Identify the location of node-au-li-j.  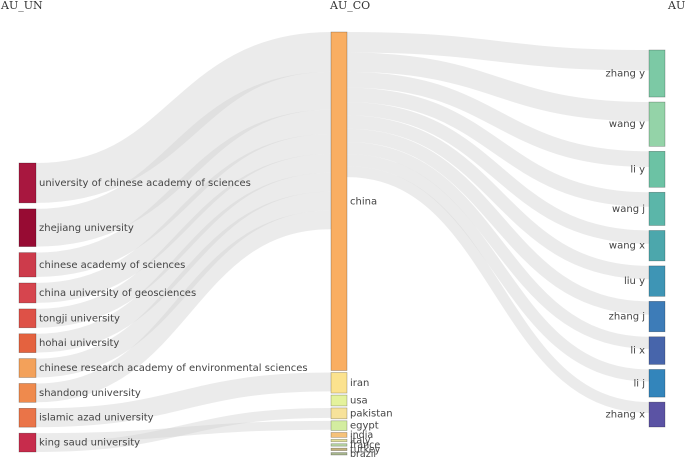
(657, 383).